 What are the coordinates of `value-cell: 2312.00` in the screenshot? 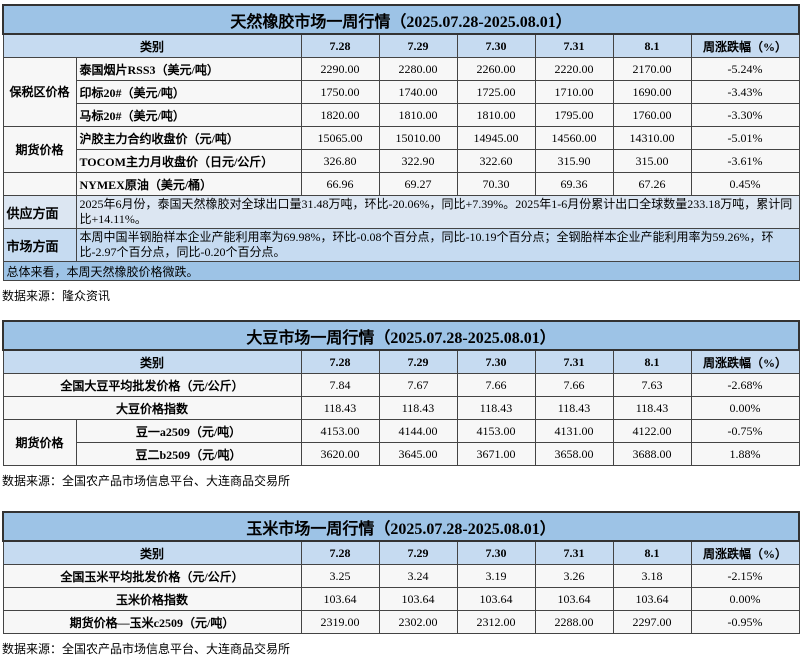 It's located at (496, 622).